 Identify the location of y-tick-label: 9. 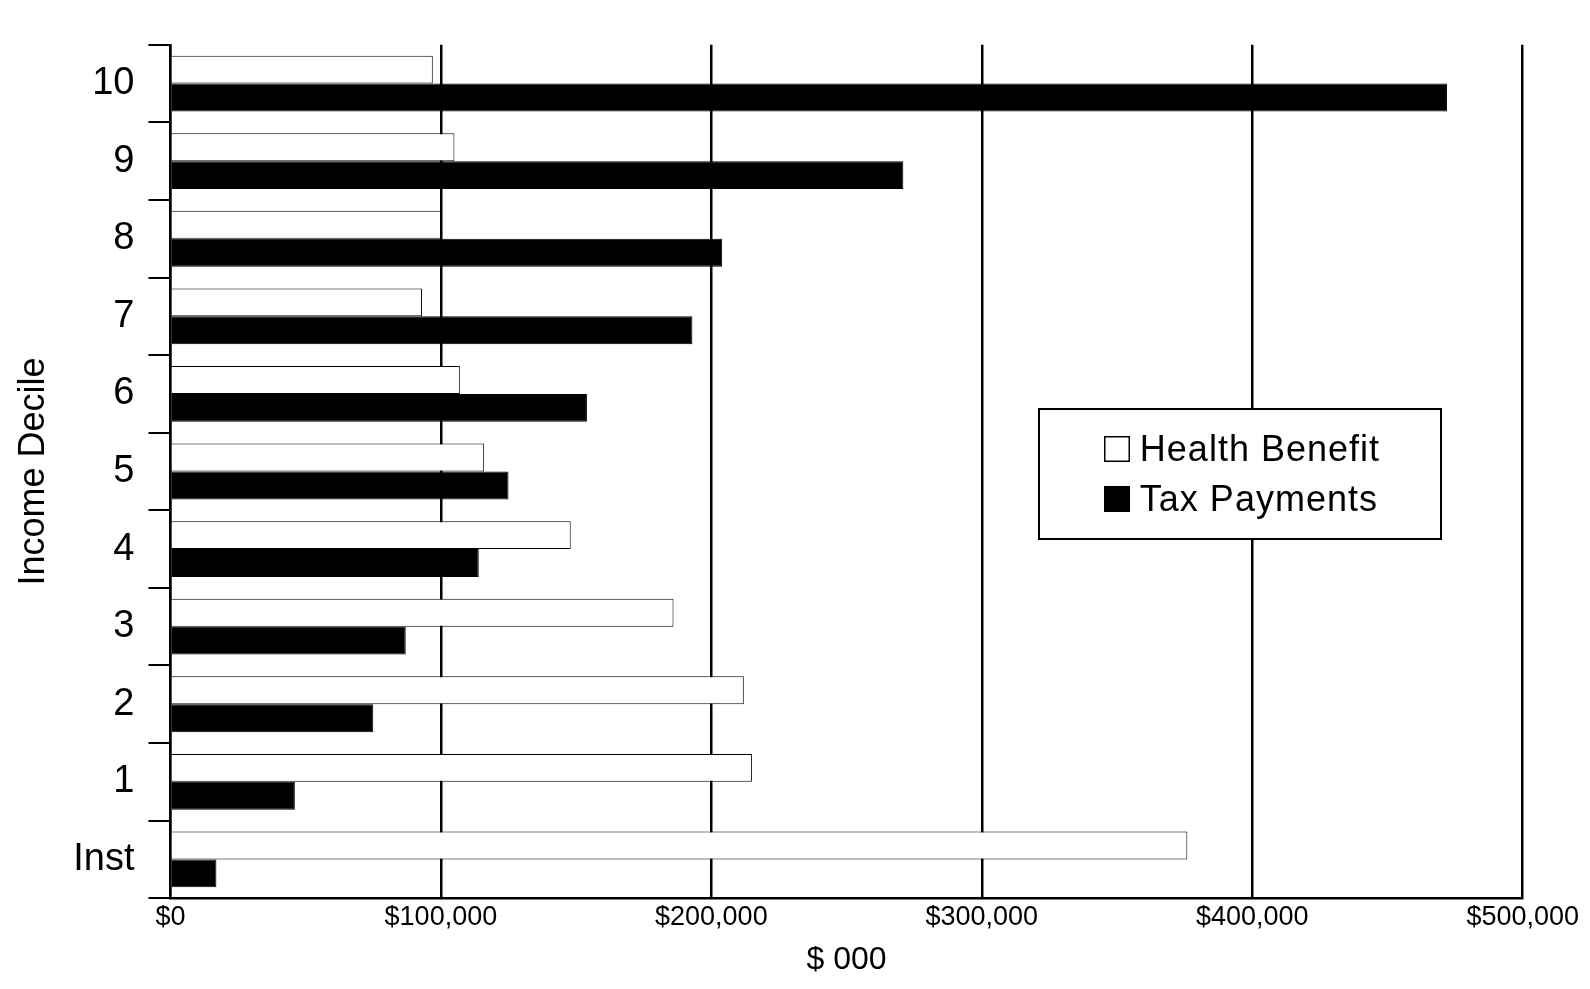
(124, 158).